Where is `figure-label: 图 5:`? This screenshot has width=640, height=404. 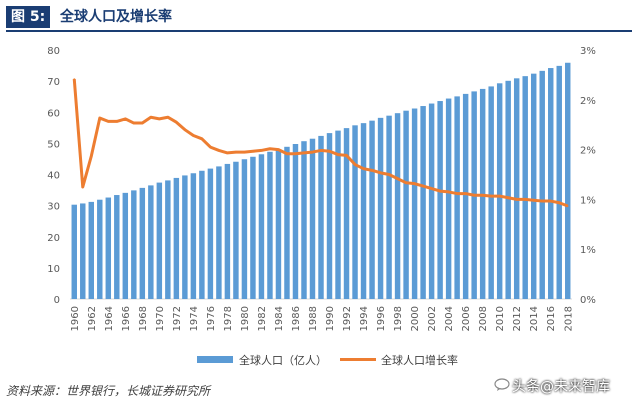
figure-label: 图 5: is located at coordinates (28, 17).